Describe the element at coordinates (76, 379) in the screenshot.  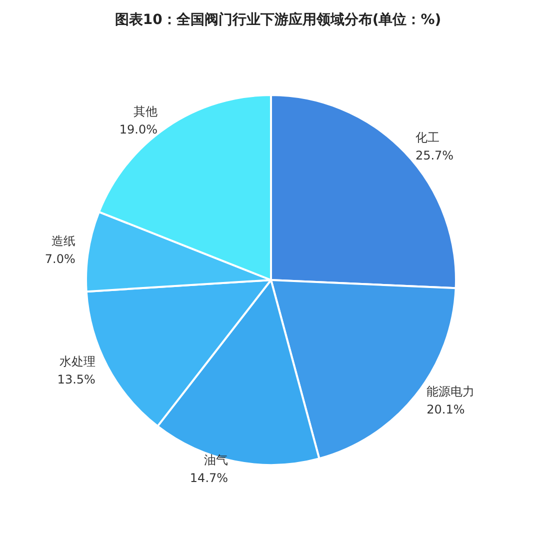
I see `data-label: 13.5%` at that location.